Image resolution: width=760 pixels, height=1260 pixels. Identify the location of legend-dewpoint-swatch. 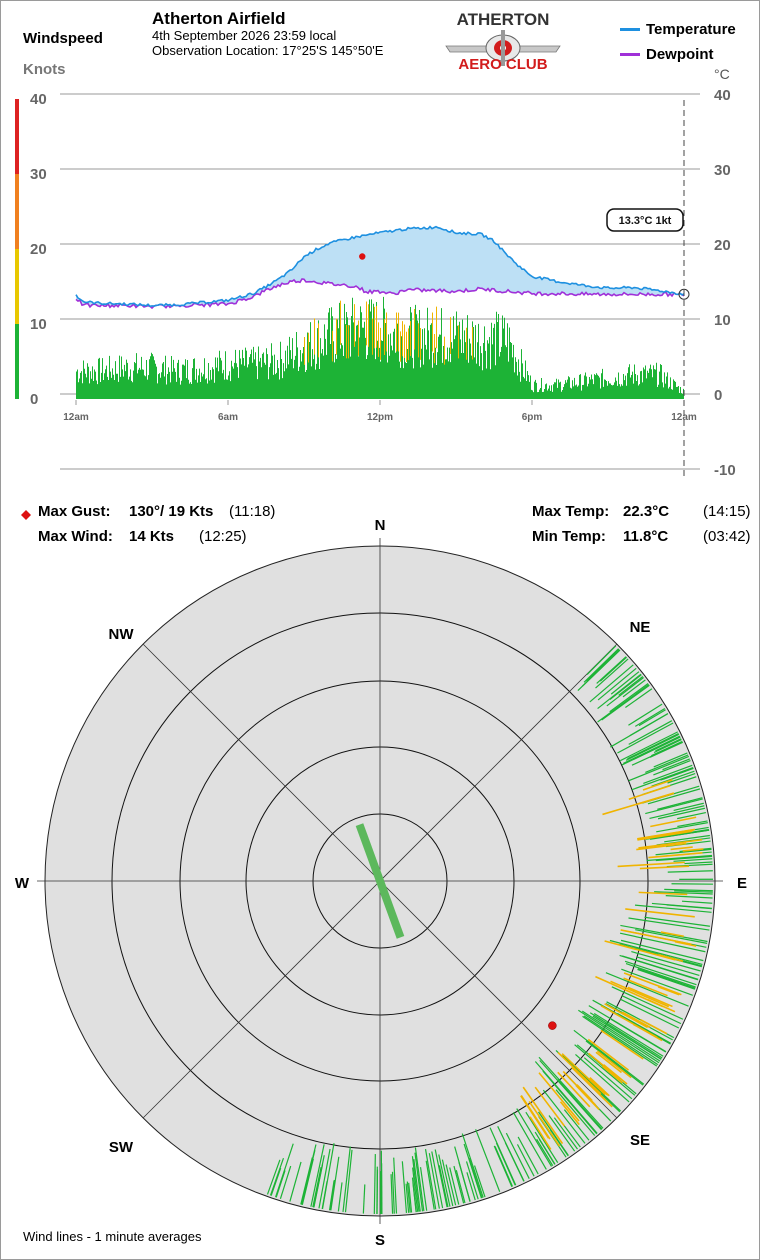
(630, 54).